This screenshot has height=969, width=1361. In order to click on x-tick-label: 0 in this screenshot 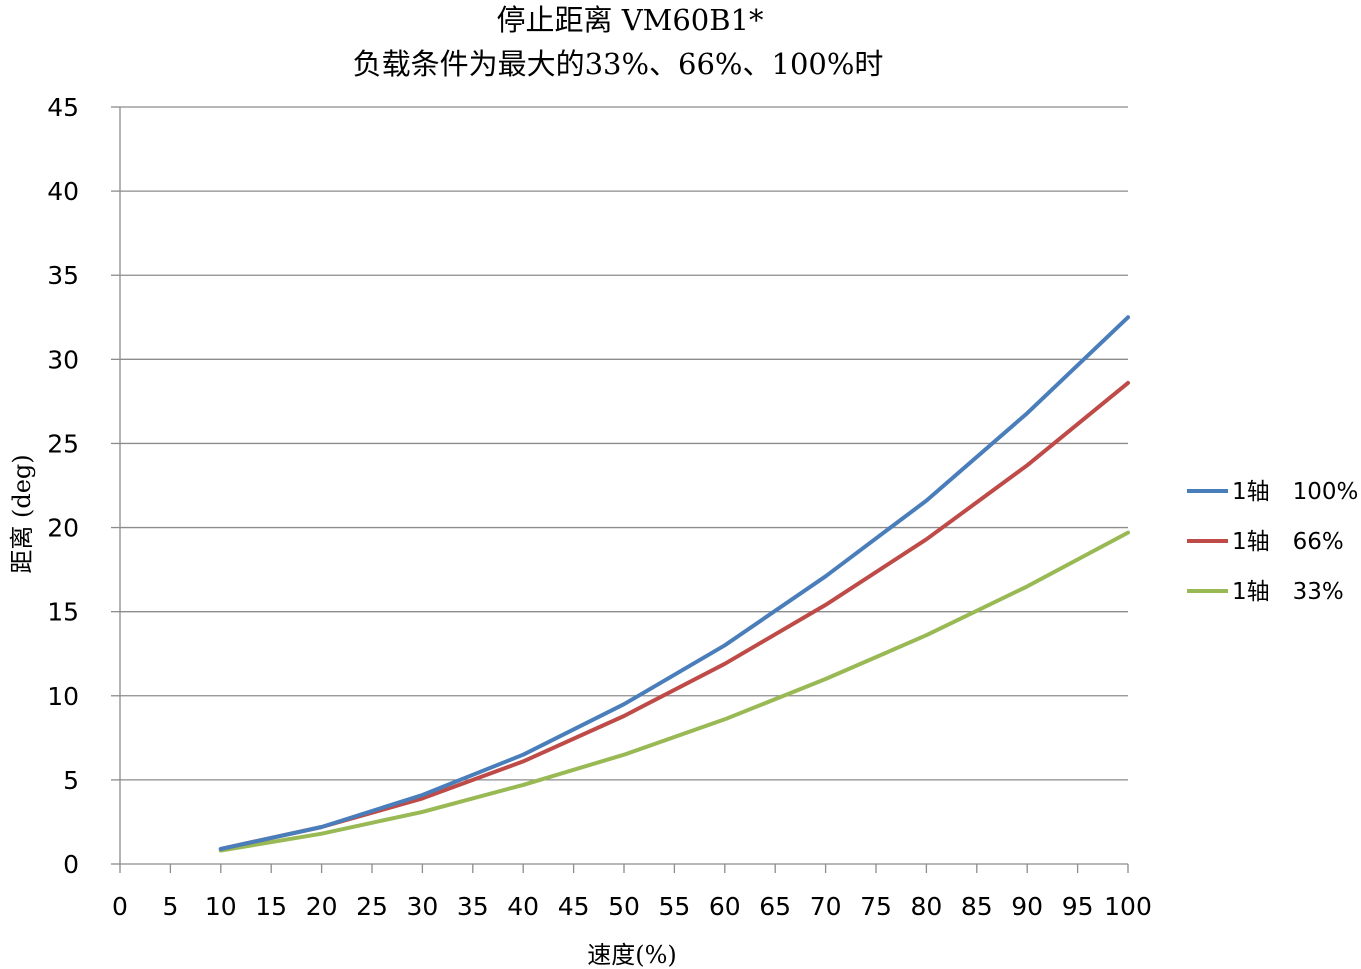, I will do `click(120, 906)`.